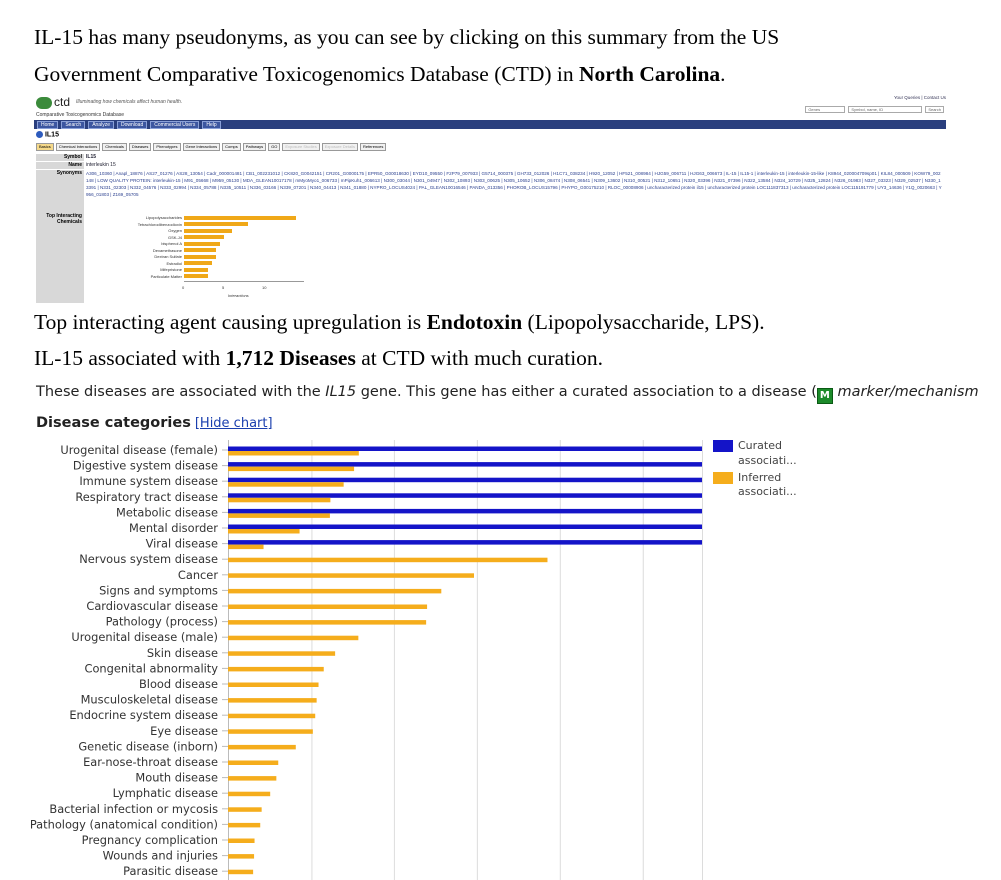 The height and width of the screenshot is (880, 1001). Describe the element at coordinates (825, 109) in the screenshot. I see `ctd-search-scope: Genes` at that location.